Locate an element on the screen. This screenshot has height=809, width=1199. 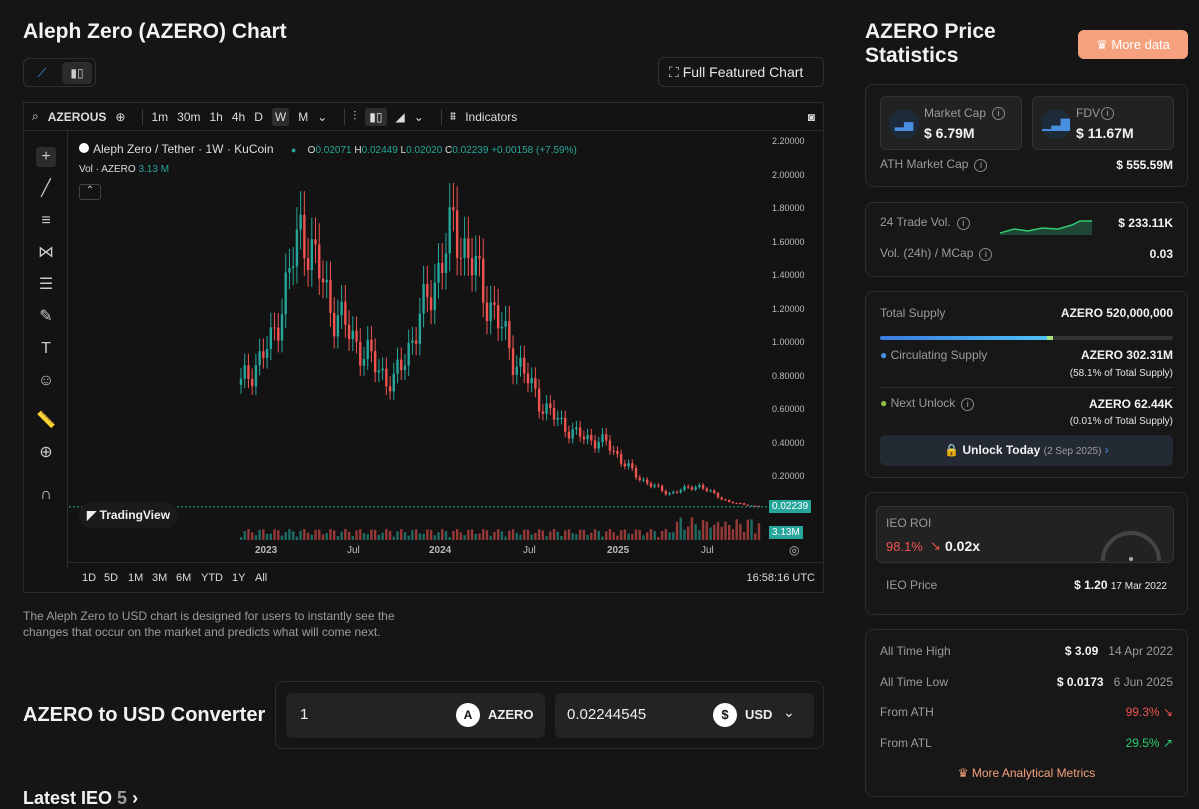
emoji-icon: ☺ is located at coordinates (46, 380).